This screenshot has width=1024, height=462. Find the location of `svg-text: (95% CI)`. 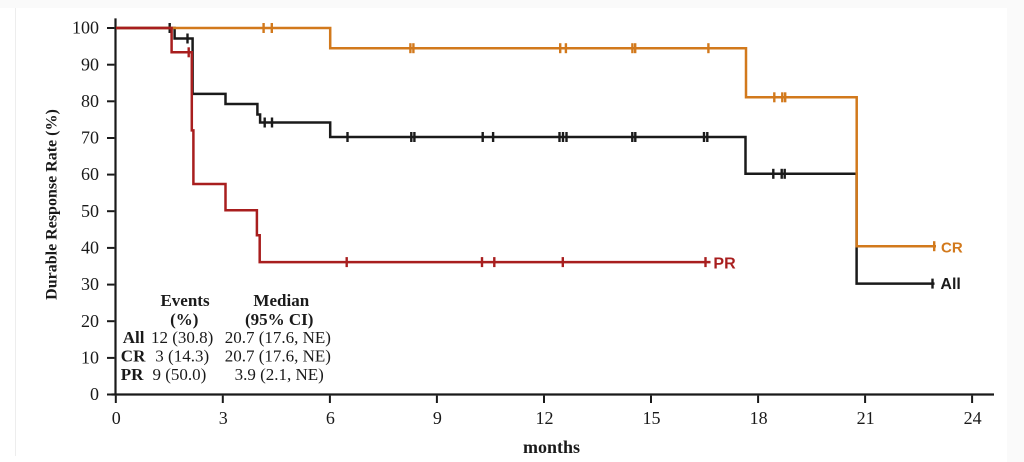

svg-text: (95% CI) is located at coordinates (279, 319).